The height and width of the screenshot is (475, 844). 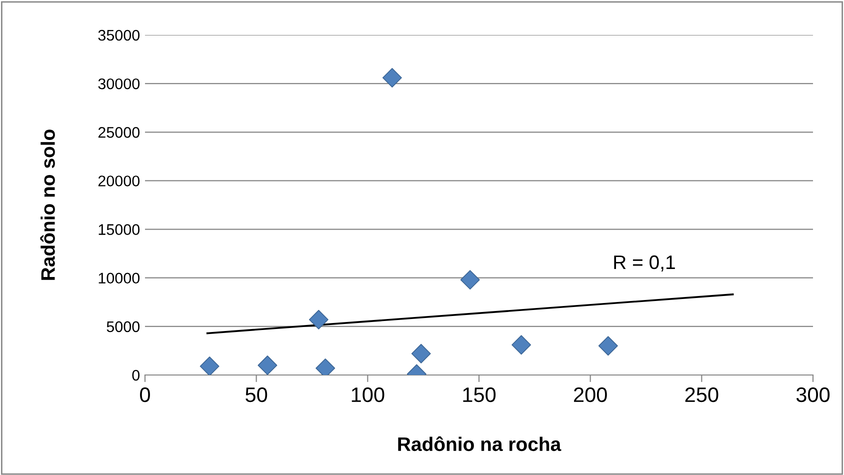 I want to click on y-tick-label: 0, so click(x=136, y=375).